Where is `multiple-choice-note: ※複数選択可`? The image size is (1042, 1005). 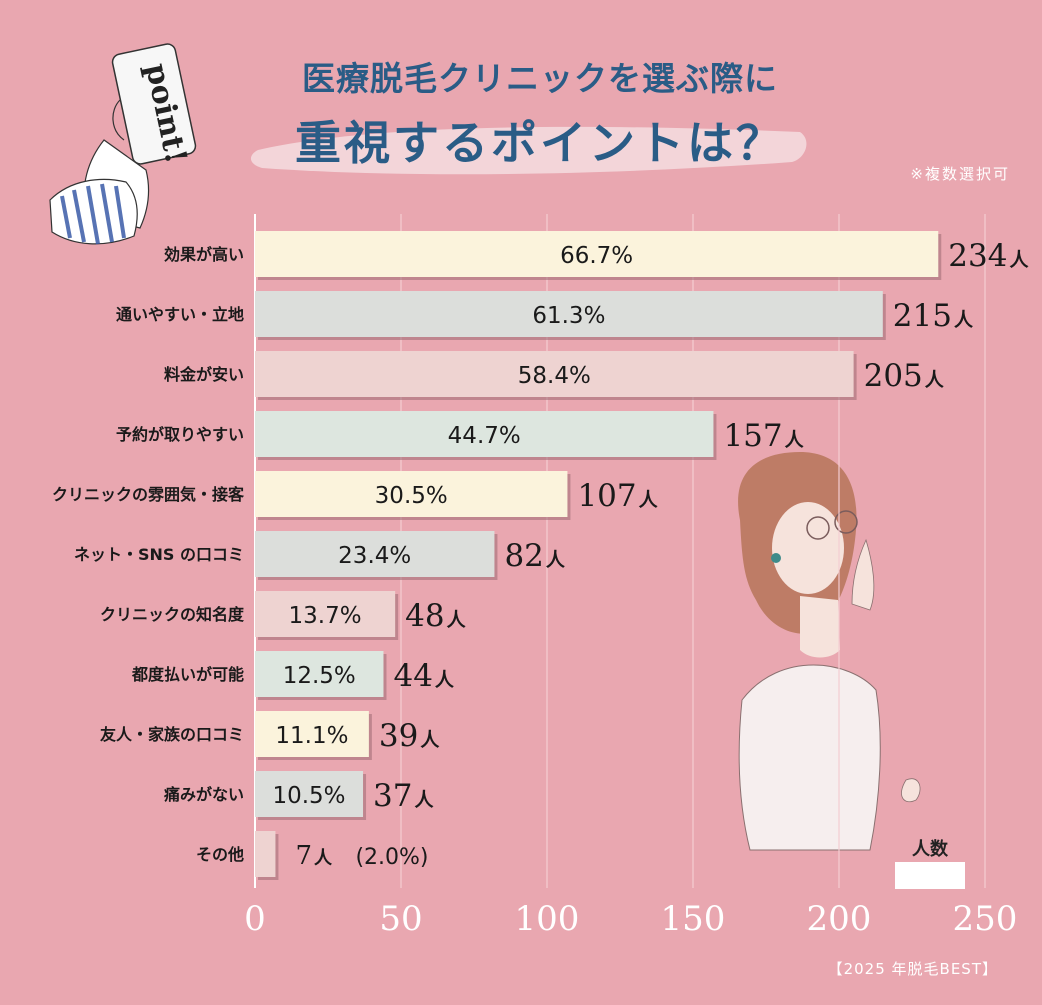 multiple-choice-note: ※複数選択可 is located at coordinates (960, 174).